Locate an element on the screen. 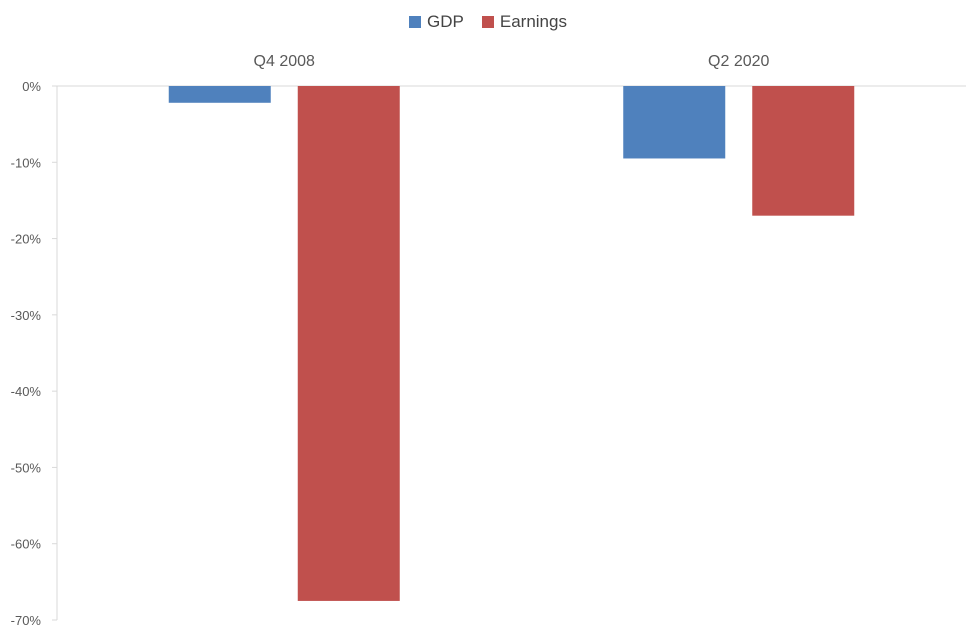 The height and width of the screenshot is (642, 976). y-tick-label: -30% is located at coordinates (26, 315).